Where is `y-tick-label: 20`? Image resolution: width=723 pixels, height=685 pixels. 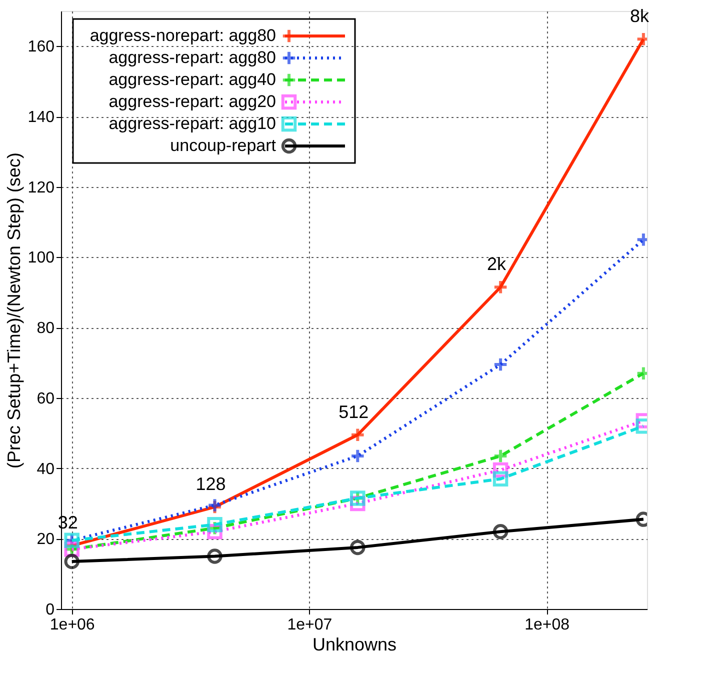
y-tick-label: 20 is located at coordinates (45, 539).